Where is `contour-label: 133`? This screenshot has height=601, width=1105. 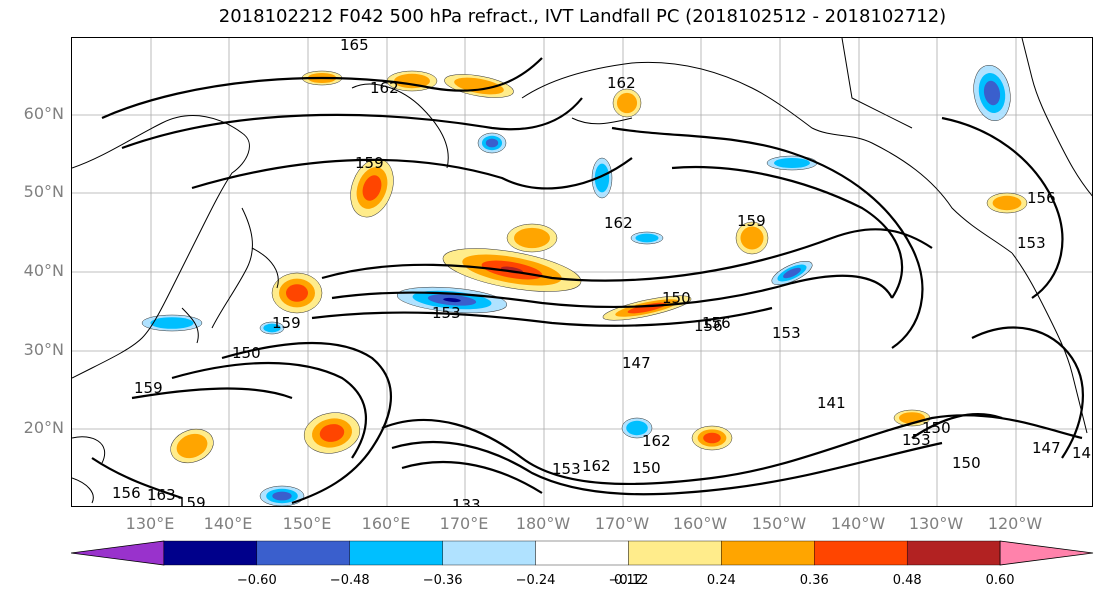
contour-label: 133 is located at coordinates (466, 501).